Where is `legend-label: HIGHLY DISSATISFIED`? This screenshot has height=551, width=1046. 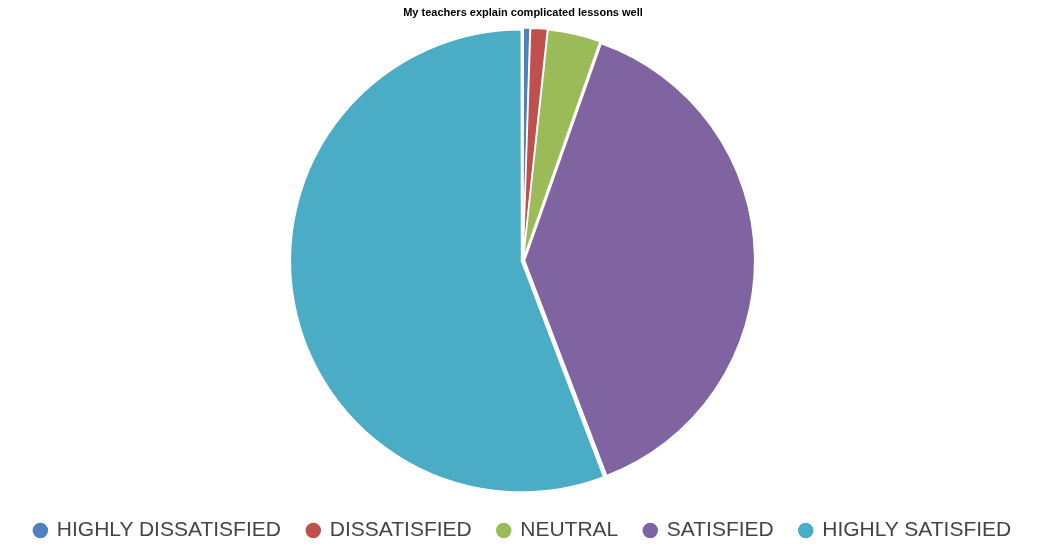 legend-label: HIGHLY DISSATISFIED is located at coordinates (168, 529).